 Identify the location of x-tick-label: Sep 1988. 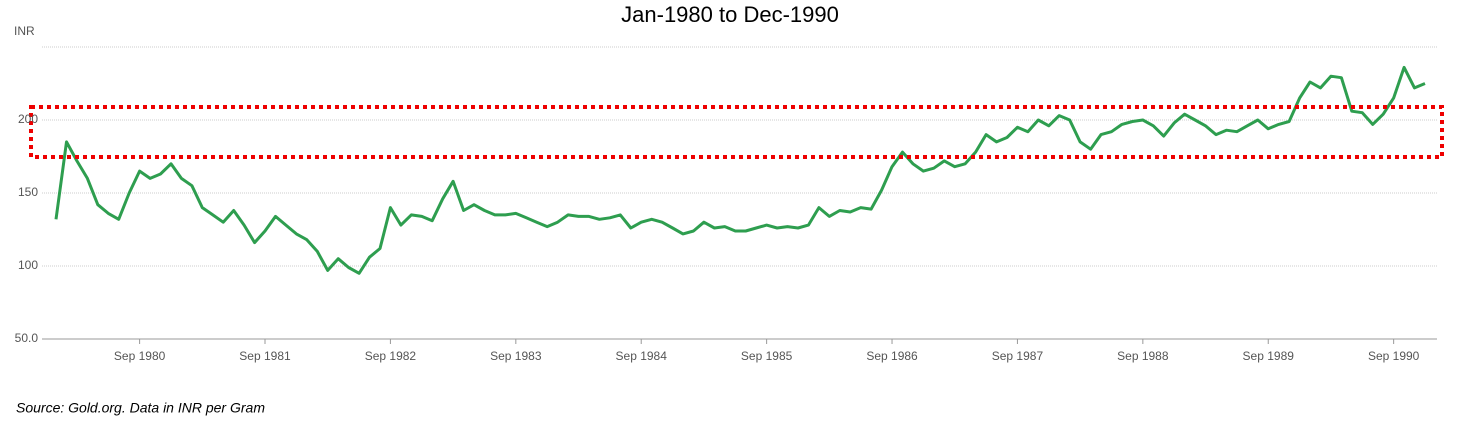
(1143, 356).